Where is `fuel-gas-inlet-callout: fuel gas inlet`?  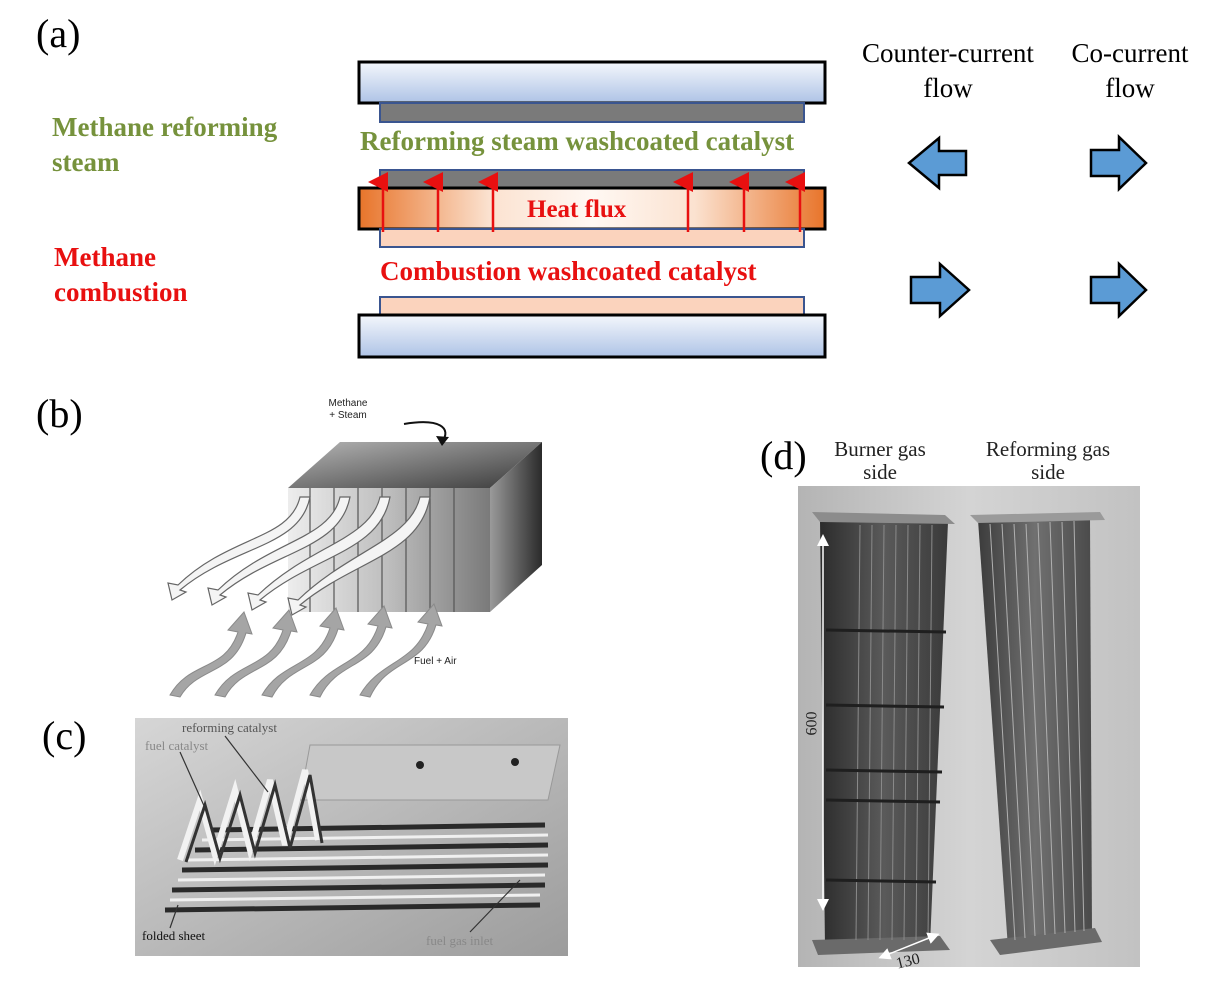
fuel-gas-inlet-callout: fuel gas inlet is located at coordinates (460, 940).